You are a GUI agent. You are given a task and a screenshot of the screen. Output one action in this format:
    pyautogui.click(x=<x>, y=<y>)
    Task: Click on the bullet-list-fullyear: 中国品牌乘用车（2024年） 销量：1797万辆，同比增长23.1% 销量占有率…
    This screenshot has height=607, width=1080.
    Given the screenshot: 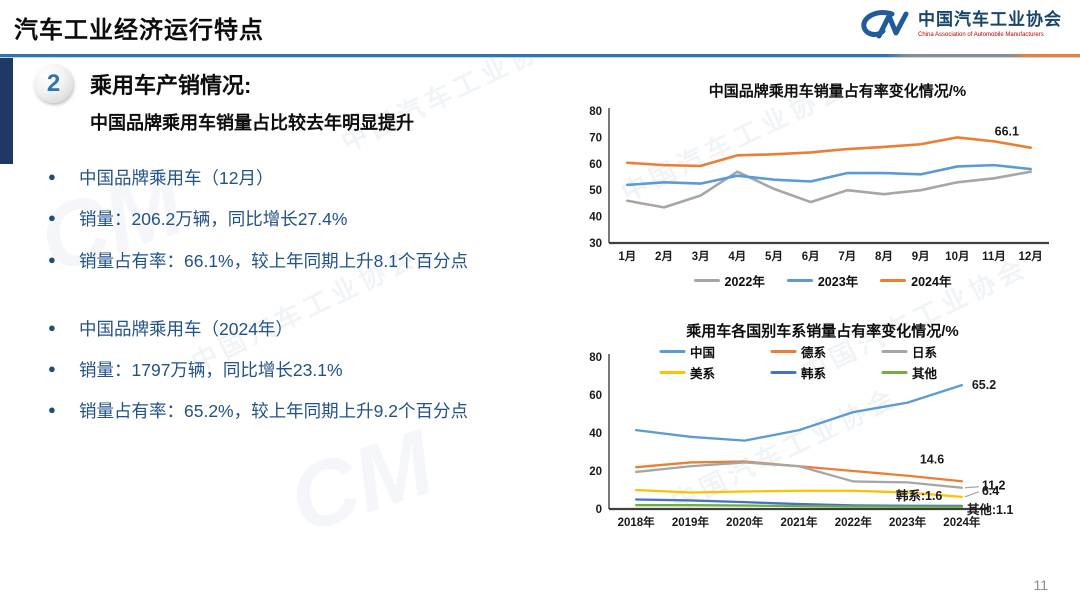 What is the action you would take?
    pyautogui.click(x=305, y=370)
    